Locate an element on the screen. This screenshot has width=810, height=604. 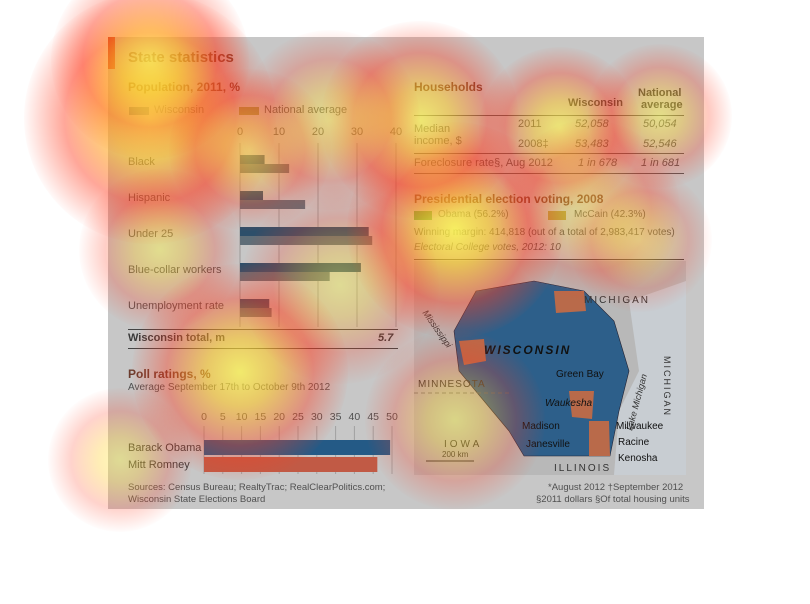
city-racine: Racine is located at coordinates (634, 442).